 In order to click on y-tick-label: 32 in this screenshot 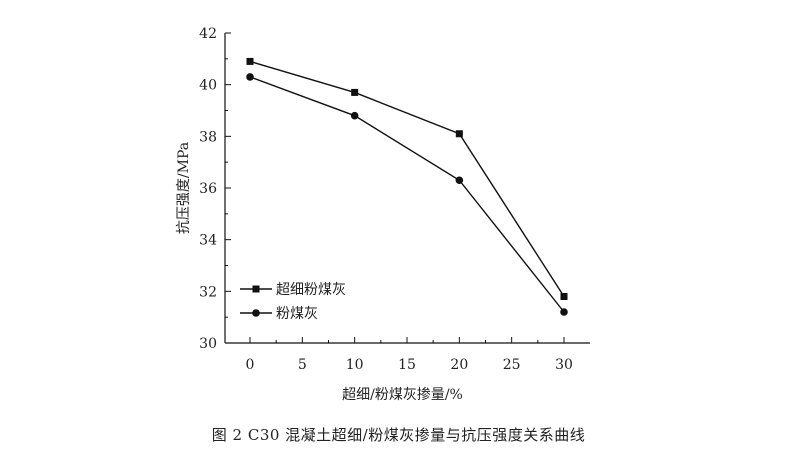, I will do `click(208, 292)`.